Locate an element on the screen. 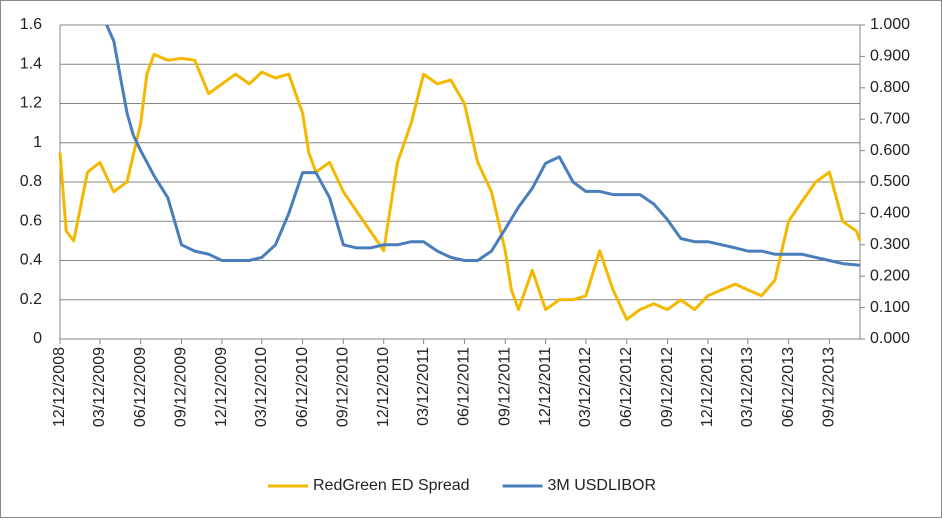 This screenshot has width=942, height=523. x-tick-label: 03/12/2011 is located at coordinates (423, 386).